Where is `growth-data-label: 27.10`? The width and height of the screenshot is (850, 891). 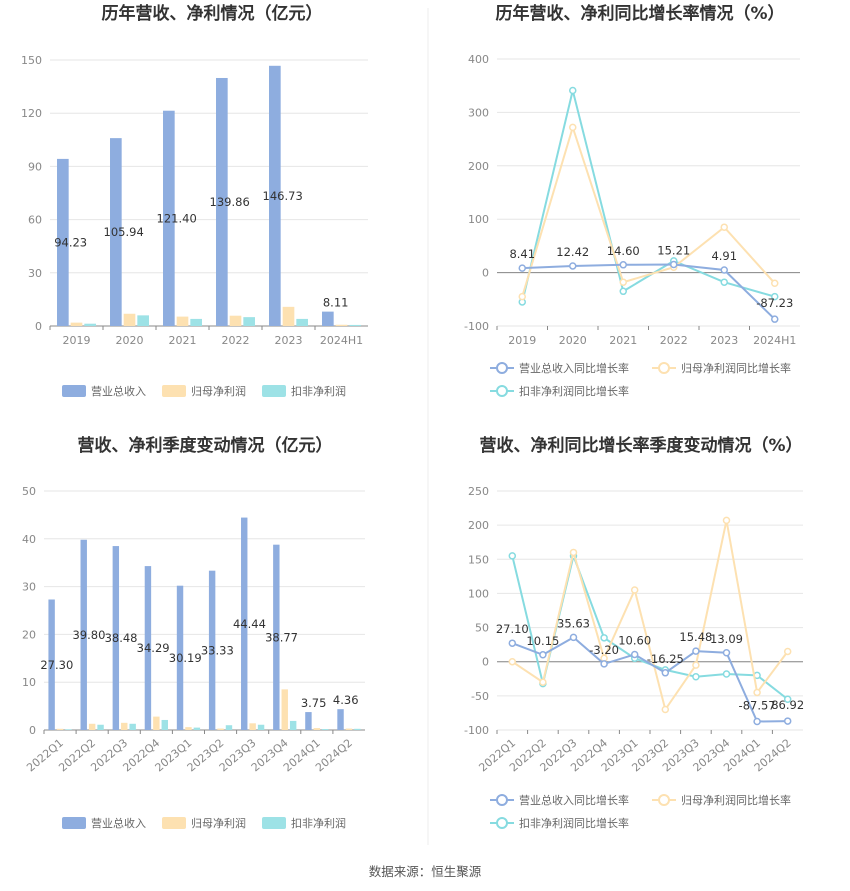
growth-data-label: 27.10 is located at coordinates (512, 629).